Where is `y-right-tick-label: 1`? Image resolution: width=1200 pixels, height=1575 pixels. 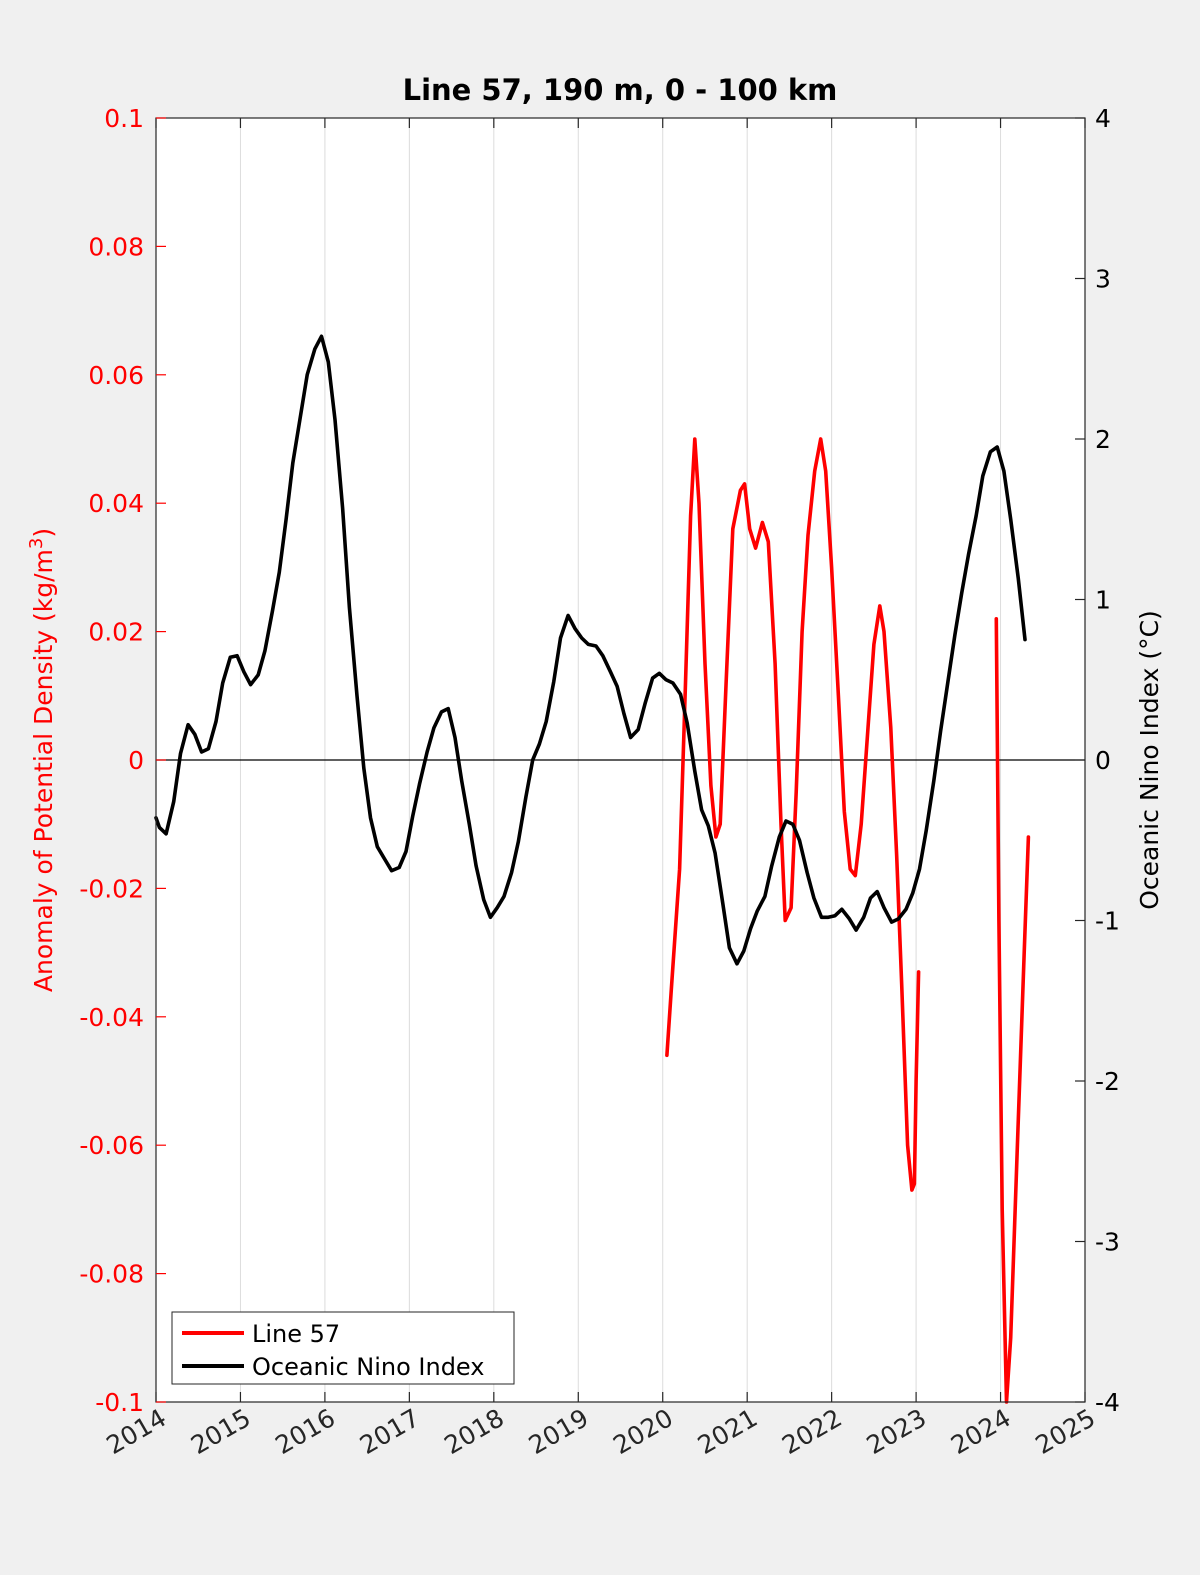 y-right-tick-label: 1 is located at coordinates (1103, 600).